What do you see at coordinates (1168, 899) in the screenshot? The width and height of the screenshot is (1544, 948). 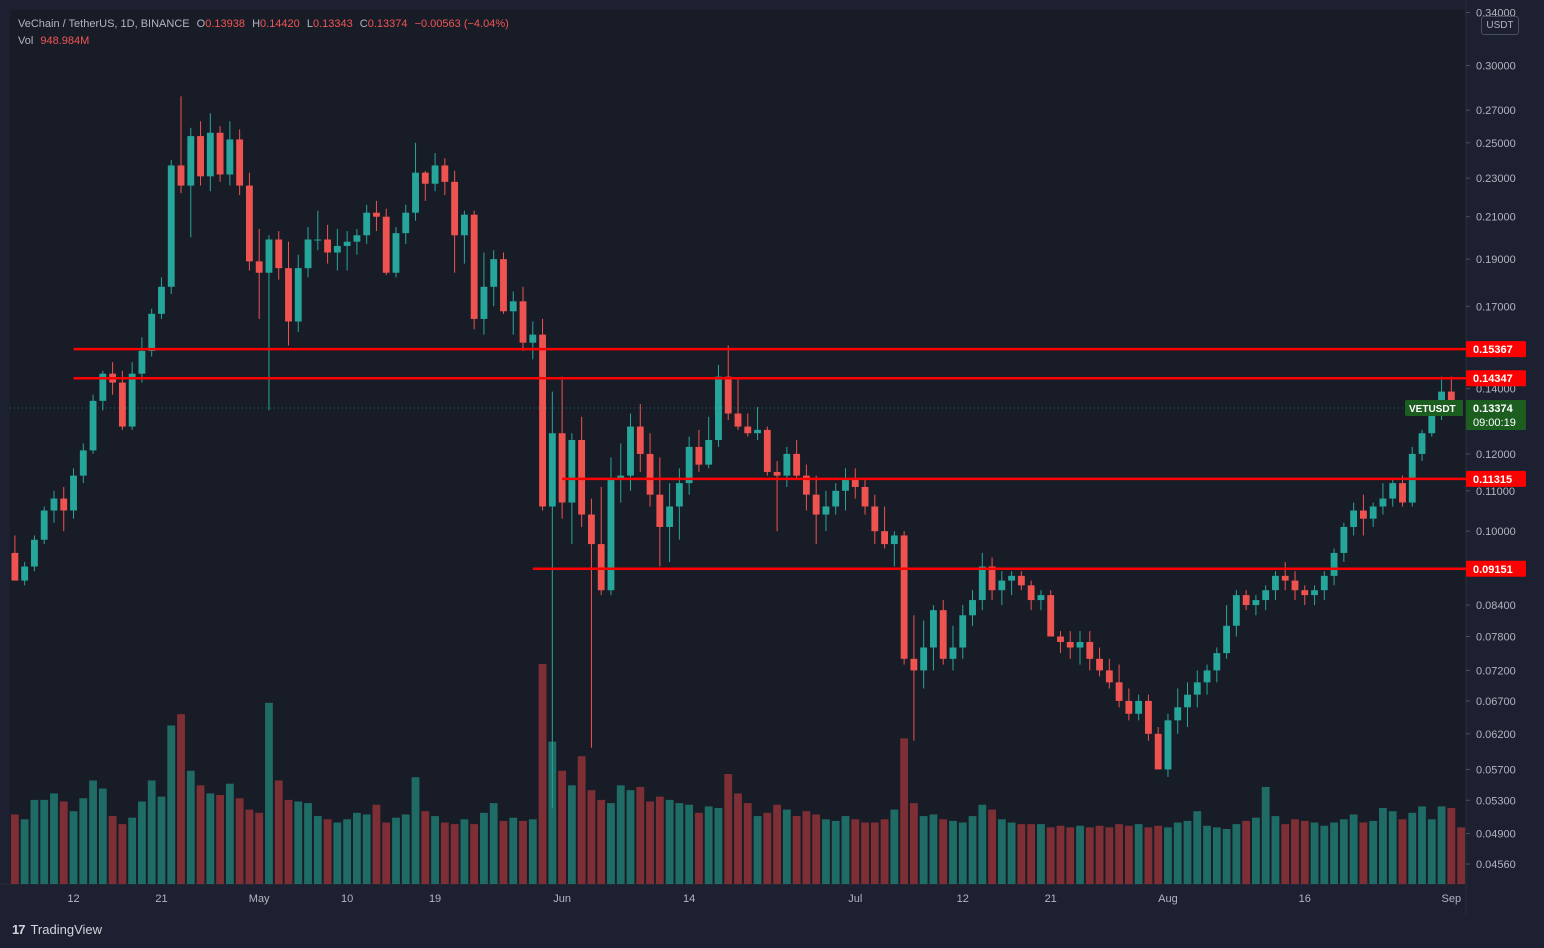 I see `time-tick-label: Aug` at bounding box center [1168, 899].